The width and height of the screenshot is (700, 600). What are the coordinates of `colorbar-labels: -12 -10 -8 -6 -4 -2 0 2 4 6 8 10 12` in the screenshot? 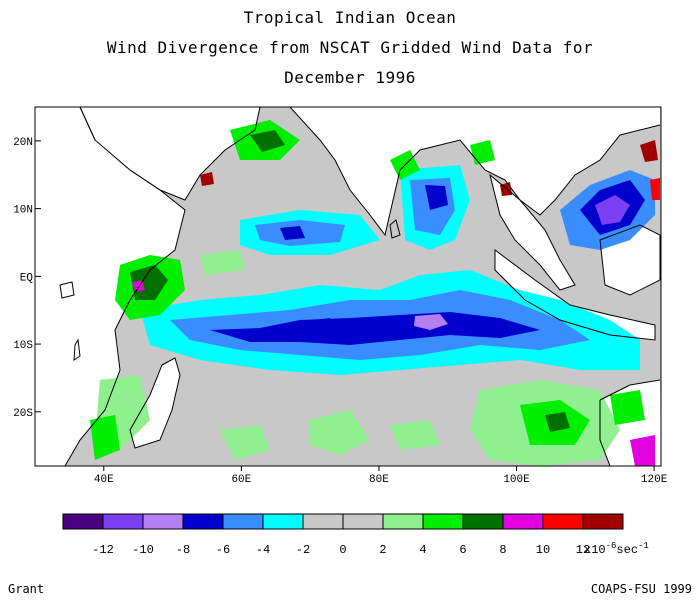 It's located at (341, 550).